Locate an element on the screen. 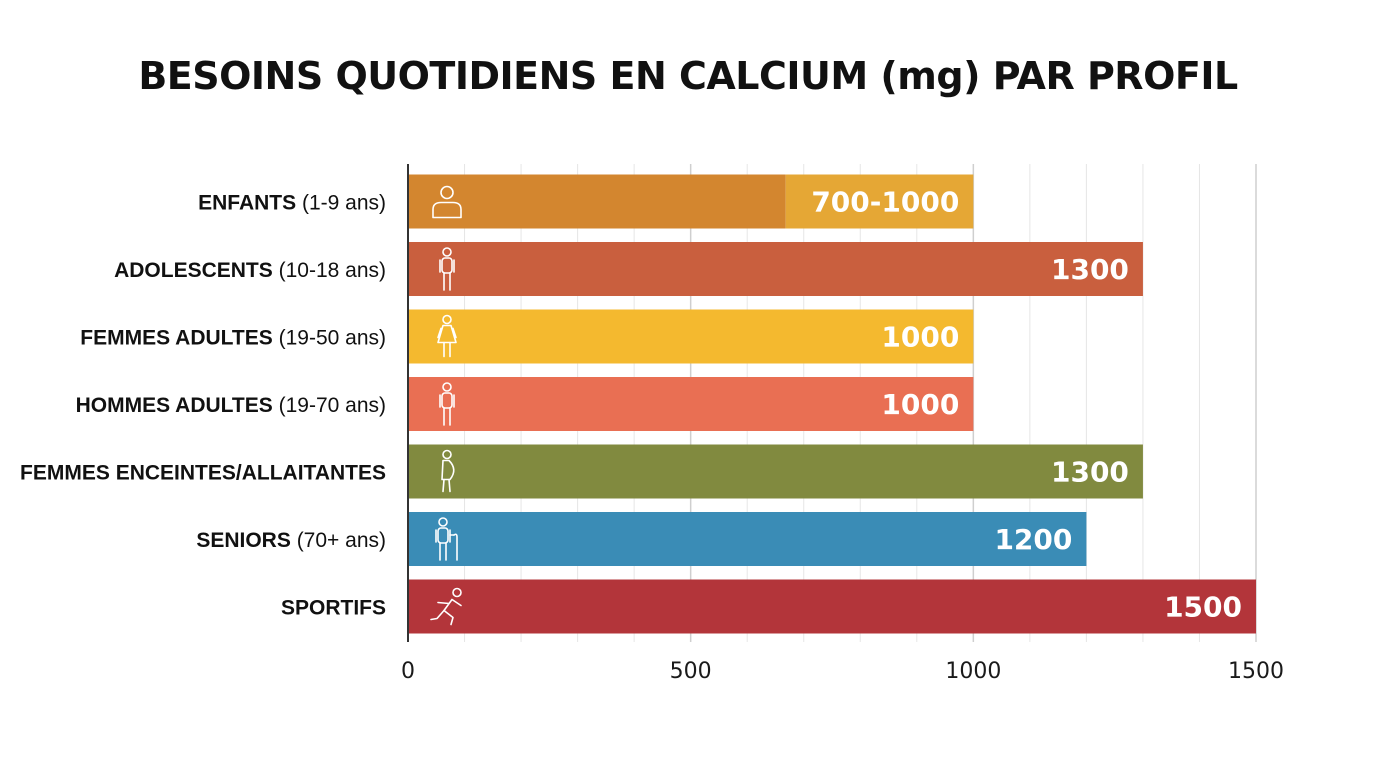 This screenshot has width=1376, height=768. category-label: HOMMES ADULTES (19-70 ans) is located at coordinates (231, 405).